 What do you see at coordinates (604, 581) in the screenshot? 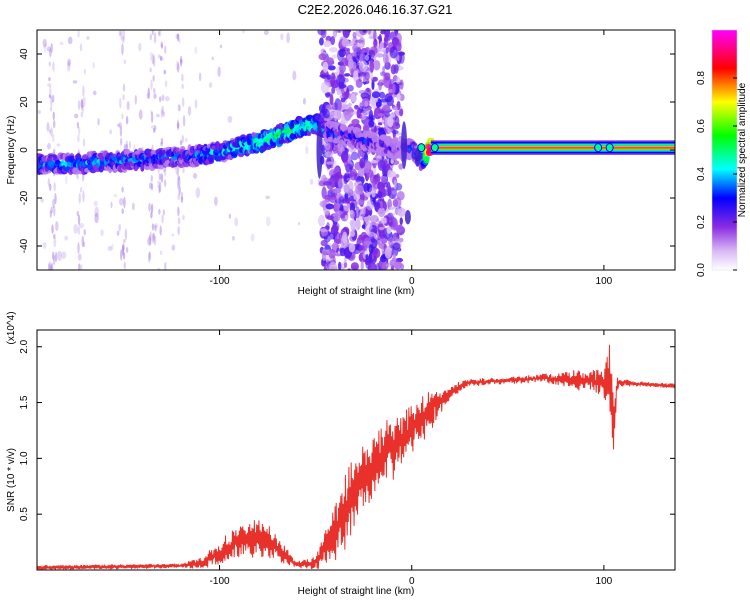
I see `bottom-xtick-label: 100` at bounding box center [604, 581].